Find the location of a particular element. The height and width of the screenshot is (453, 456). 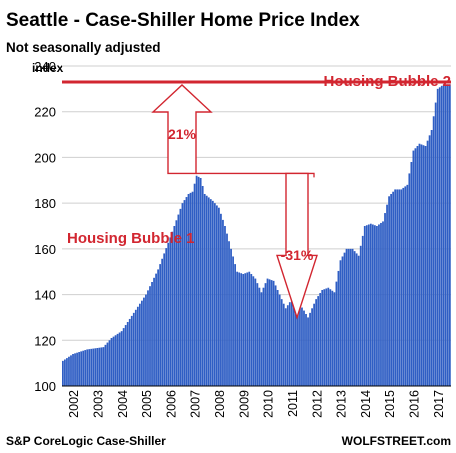

x-tick-label: 2012 is located at coordinates (317, 404).